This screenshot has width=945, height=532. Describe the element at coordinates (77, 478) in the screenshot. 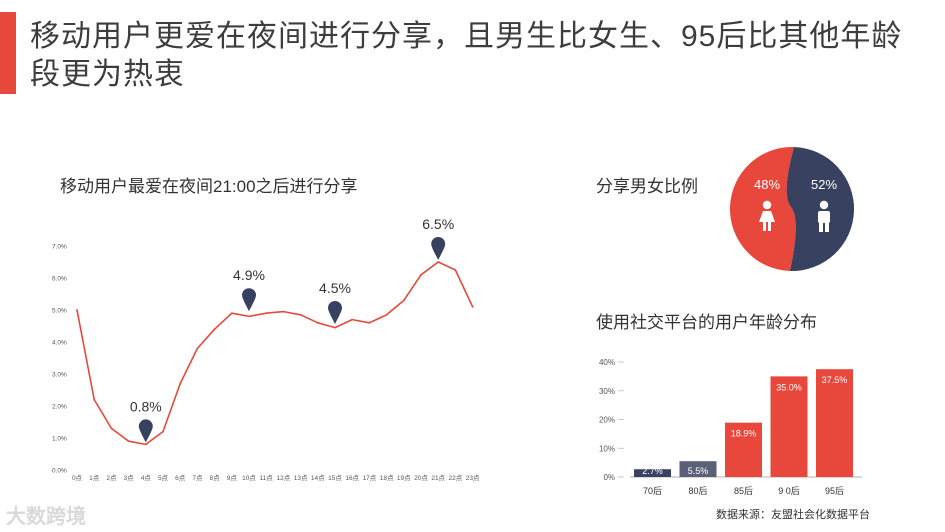

I see `x-tick-label: 0点` at that location.